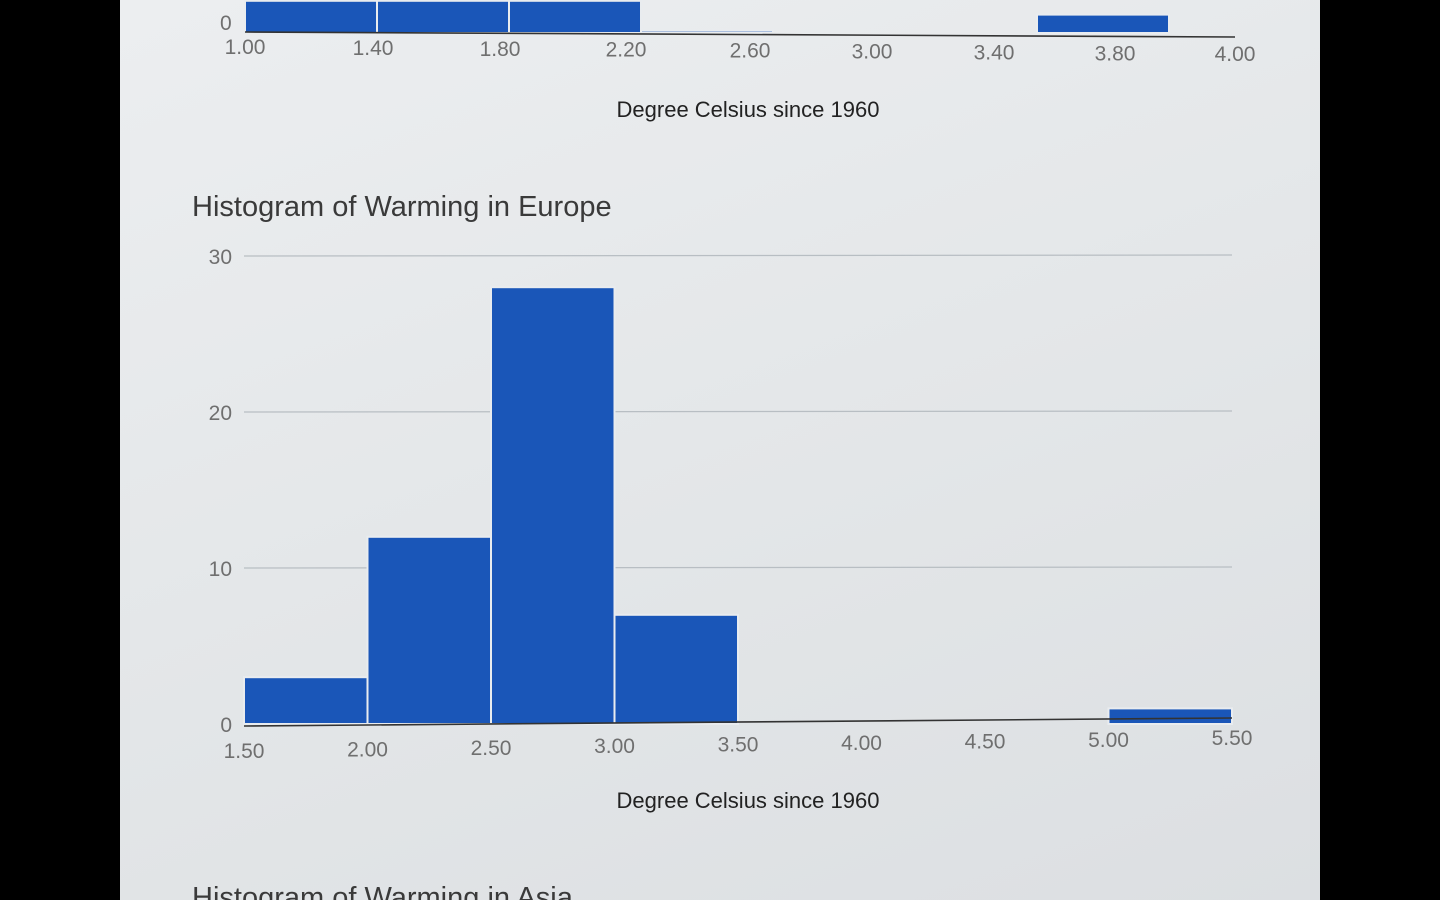 The height and width of the screenshot is (900, 1440). I want to click on europe-y-ticks: 0 10 20 30, so click(220, 491).